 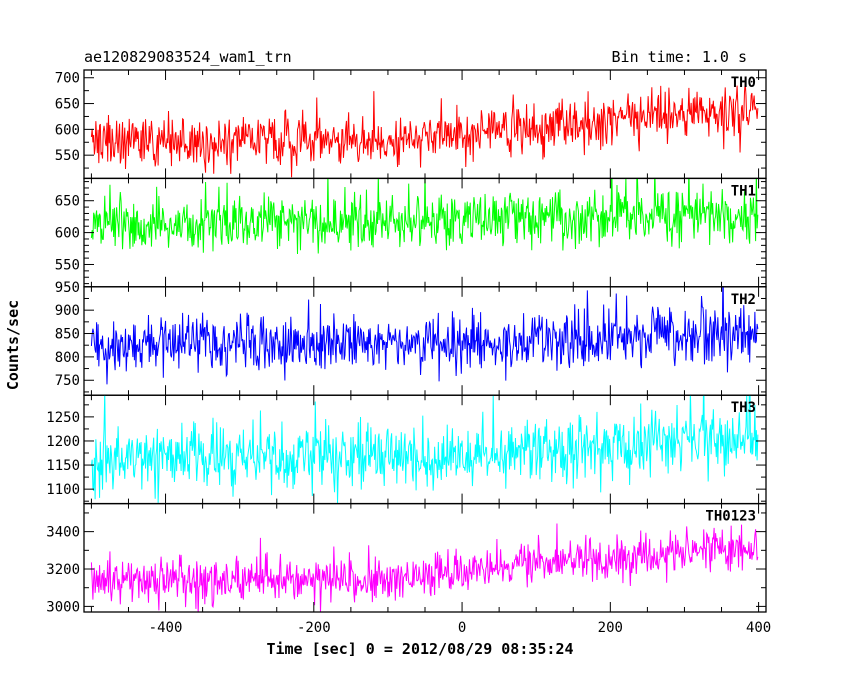 I want to click on y-tick-label: 750, so click(x=67, y=381).